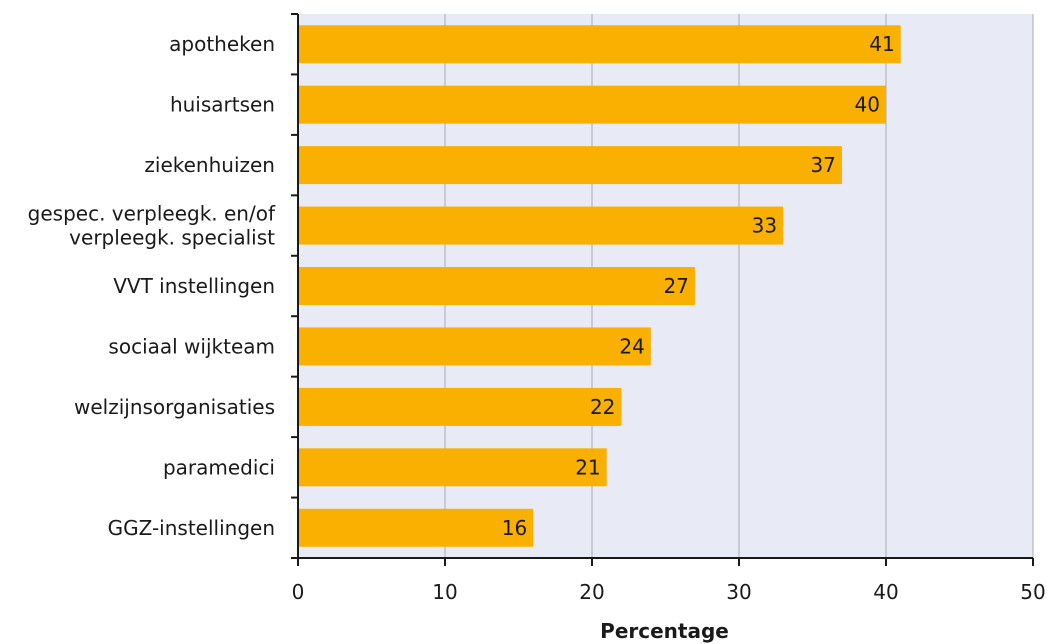 The width and height of the screenshot is (1049, 644). I want to click on category-label: VVT instellingen, so click(194, 286).